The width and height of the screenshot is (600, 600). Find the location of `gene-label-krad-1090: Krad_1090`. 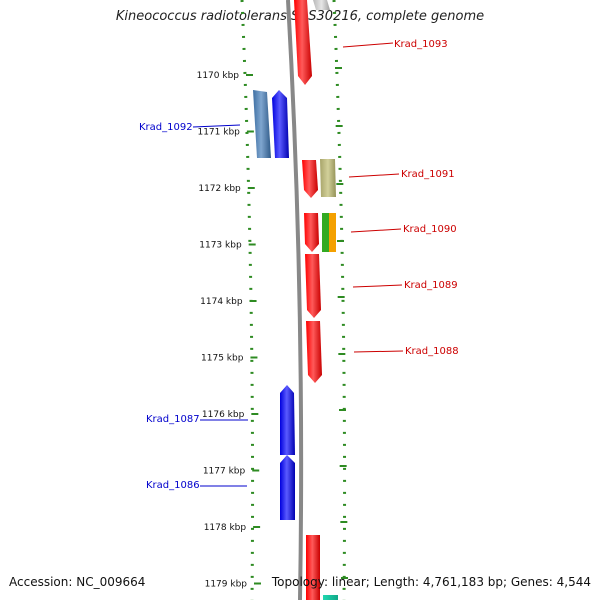

gene-label-krad-1090: Krad_1090 is located at coordinates (430, 229).